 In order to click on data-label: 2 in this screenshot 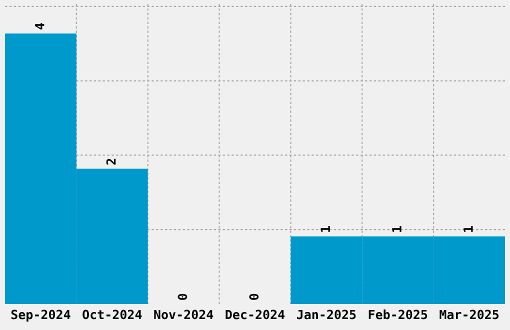, I will do `click(111, 161)`.